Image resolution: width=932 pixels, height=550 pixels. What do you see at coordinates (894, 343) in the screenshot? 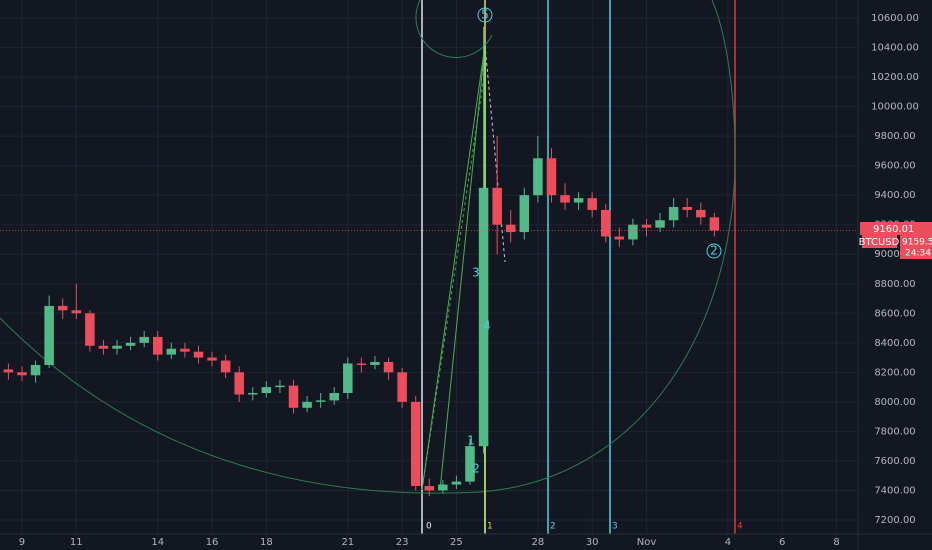
I see `y-tick-label: 8400.00` at bounding box center [894, 343].